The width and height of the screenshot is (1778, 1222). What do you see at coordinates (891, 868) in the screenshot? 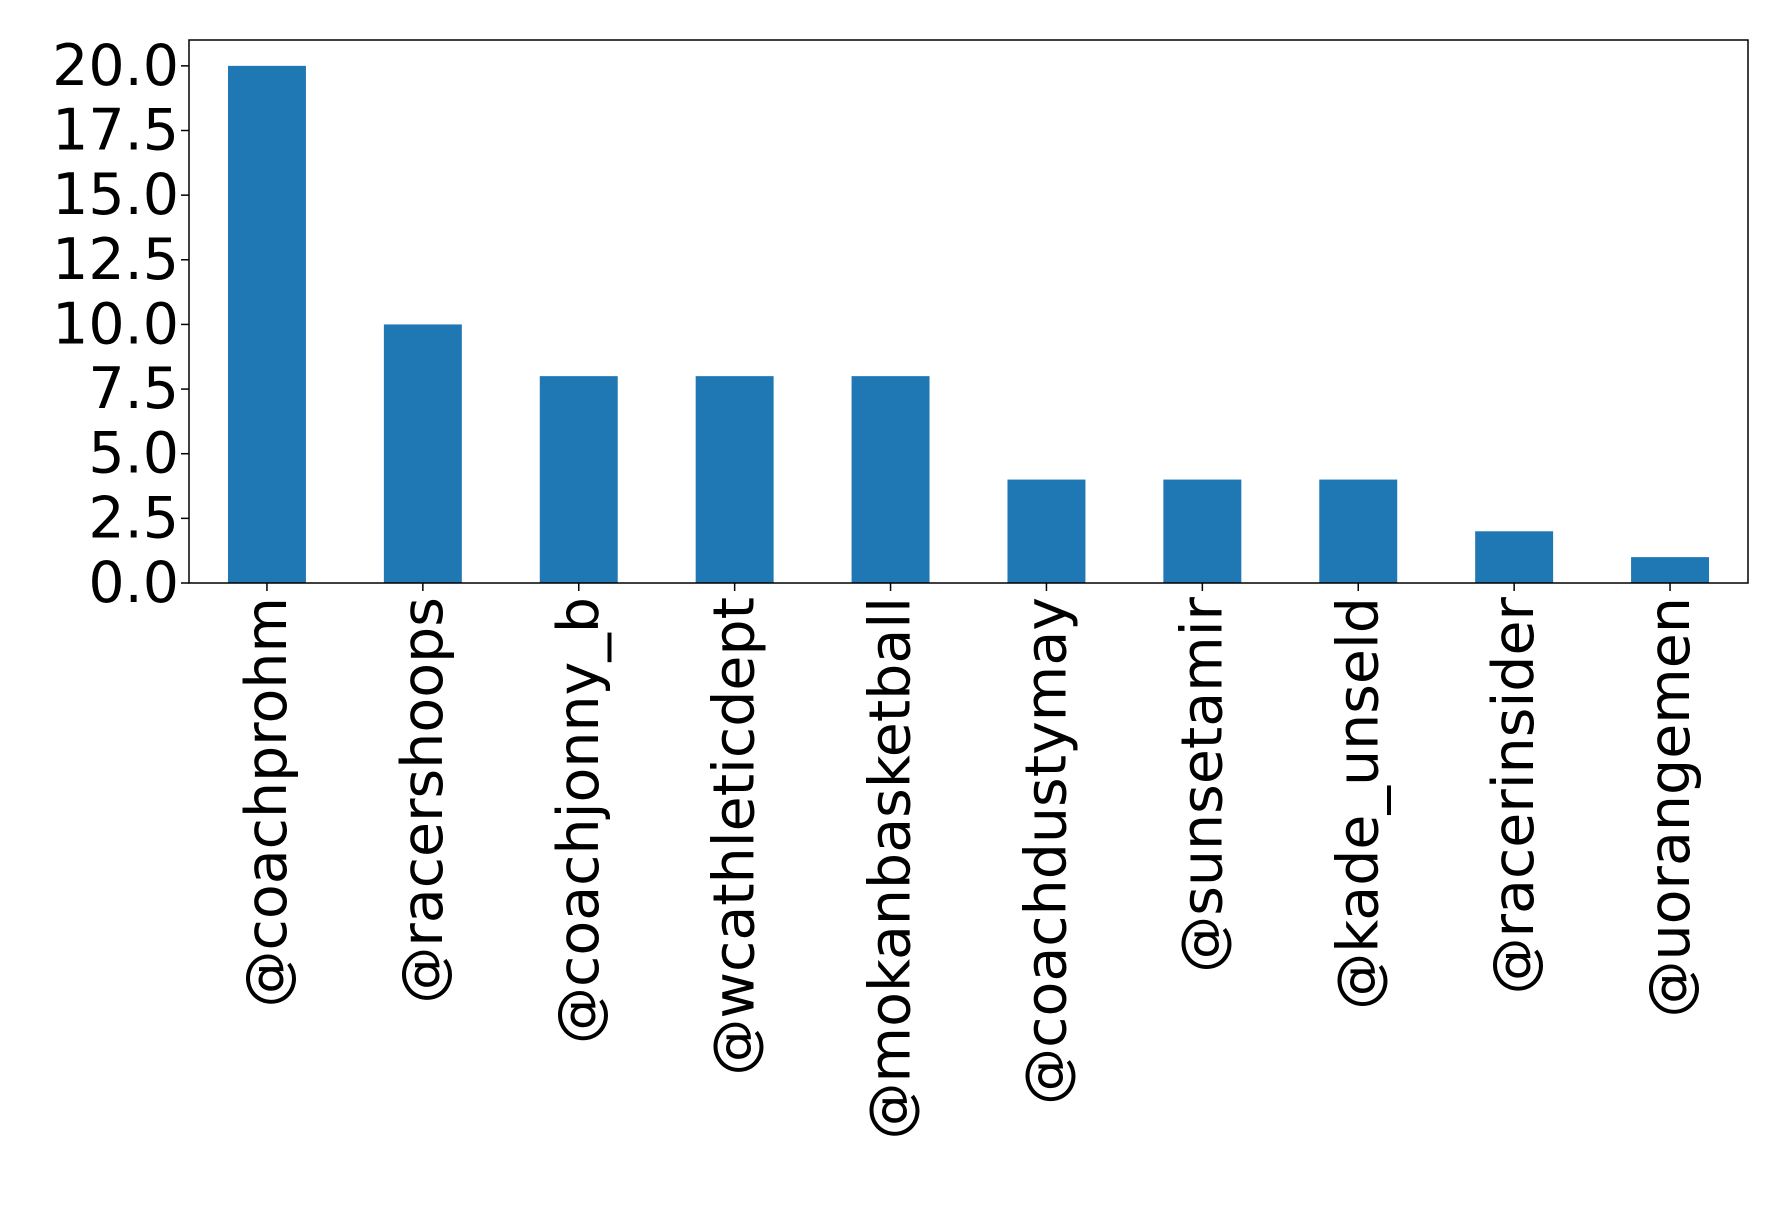
I see `x-tick-label: @mokanbasketball` at bounding box center [891, 868].